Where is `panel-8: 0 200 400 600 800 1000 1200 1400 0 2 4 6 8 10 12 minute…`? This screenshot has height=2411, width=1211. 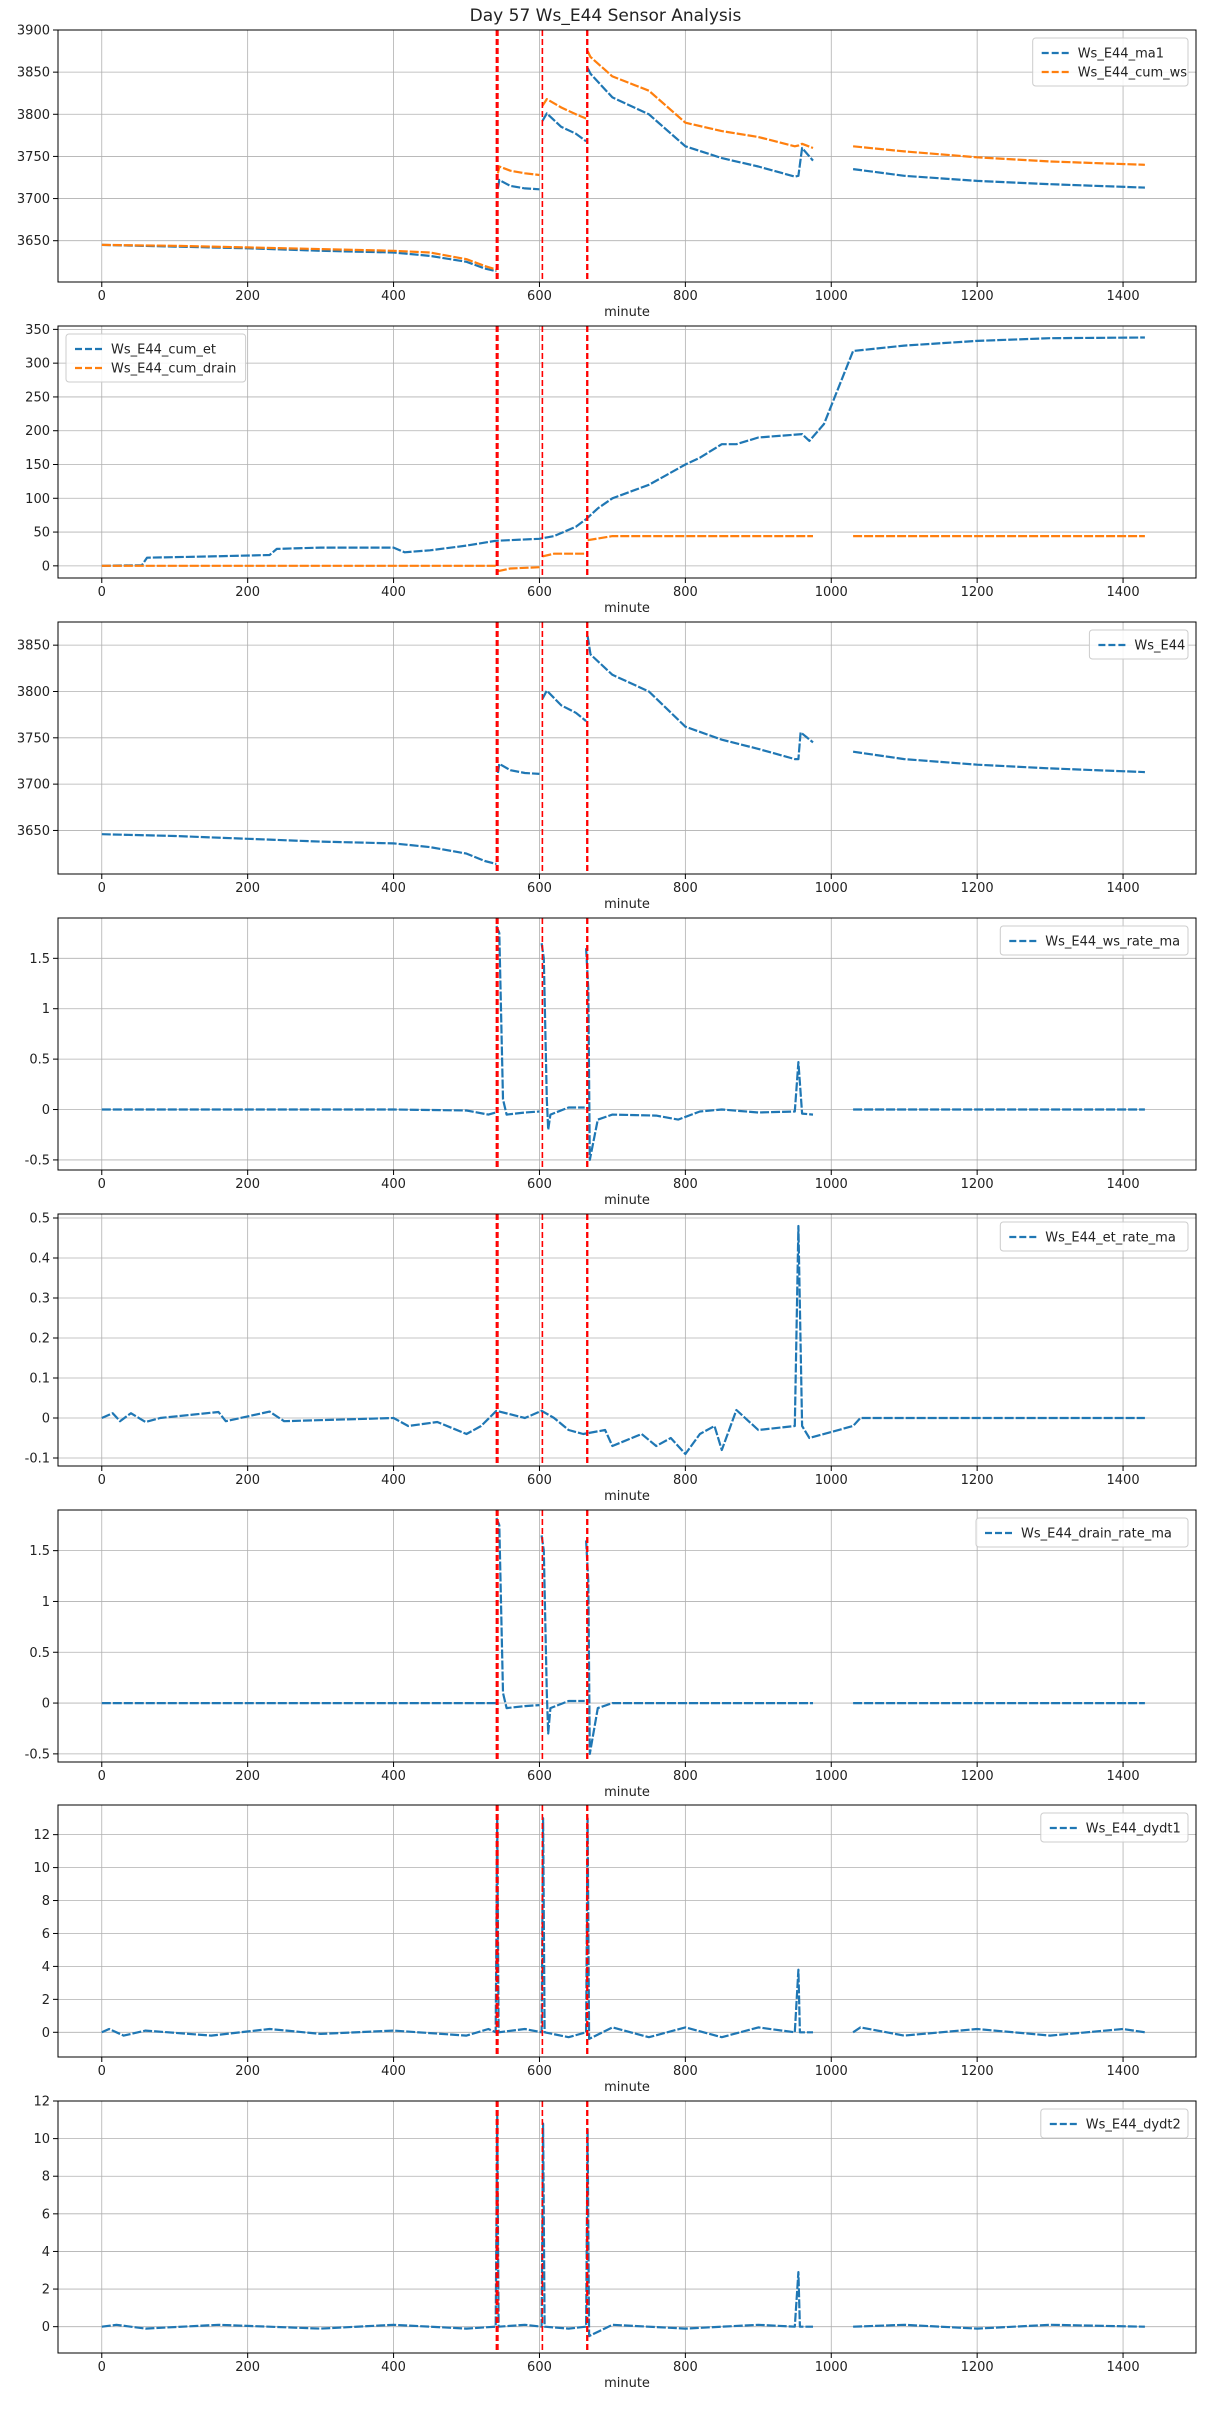 panel-8: 0 200 400 600 800 1000 1200 1400 0 2 4 6 8 10 12 minute… is located at coordinates (615, 2243).